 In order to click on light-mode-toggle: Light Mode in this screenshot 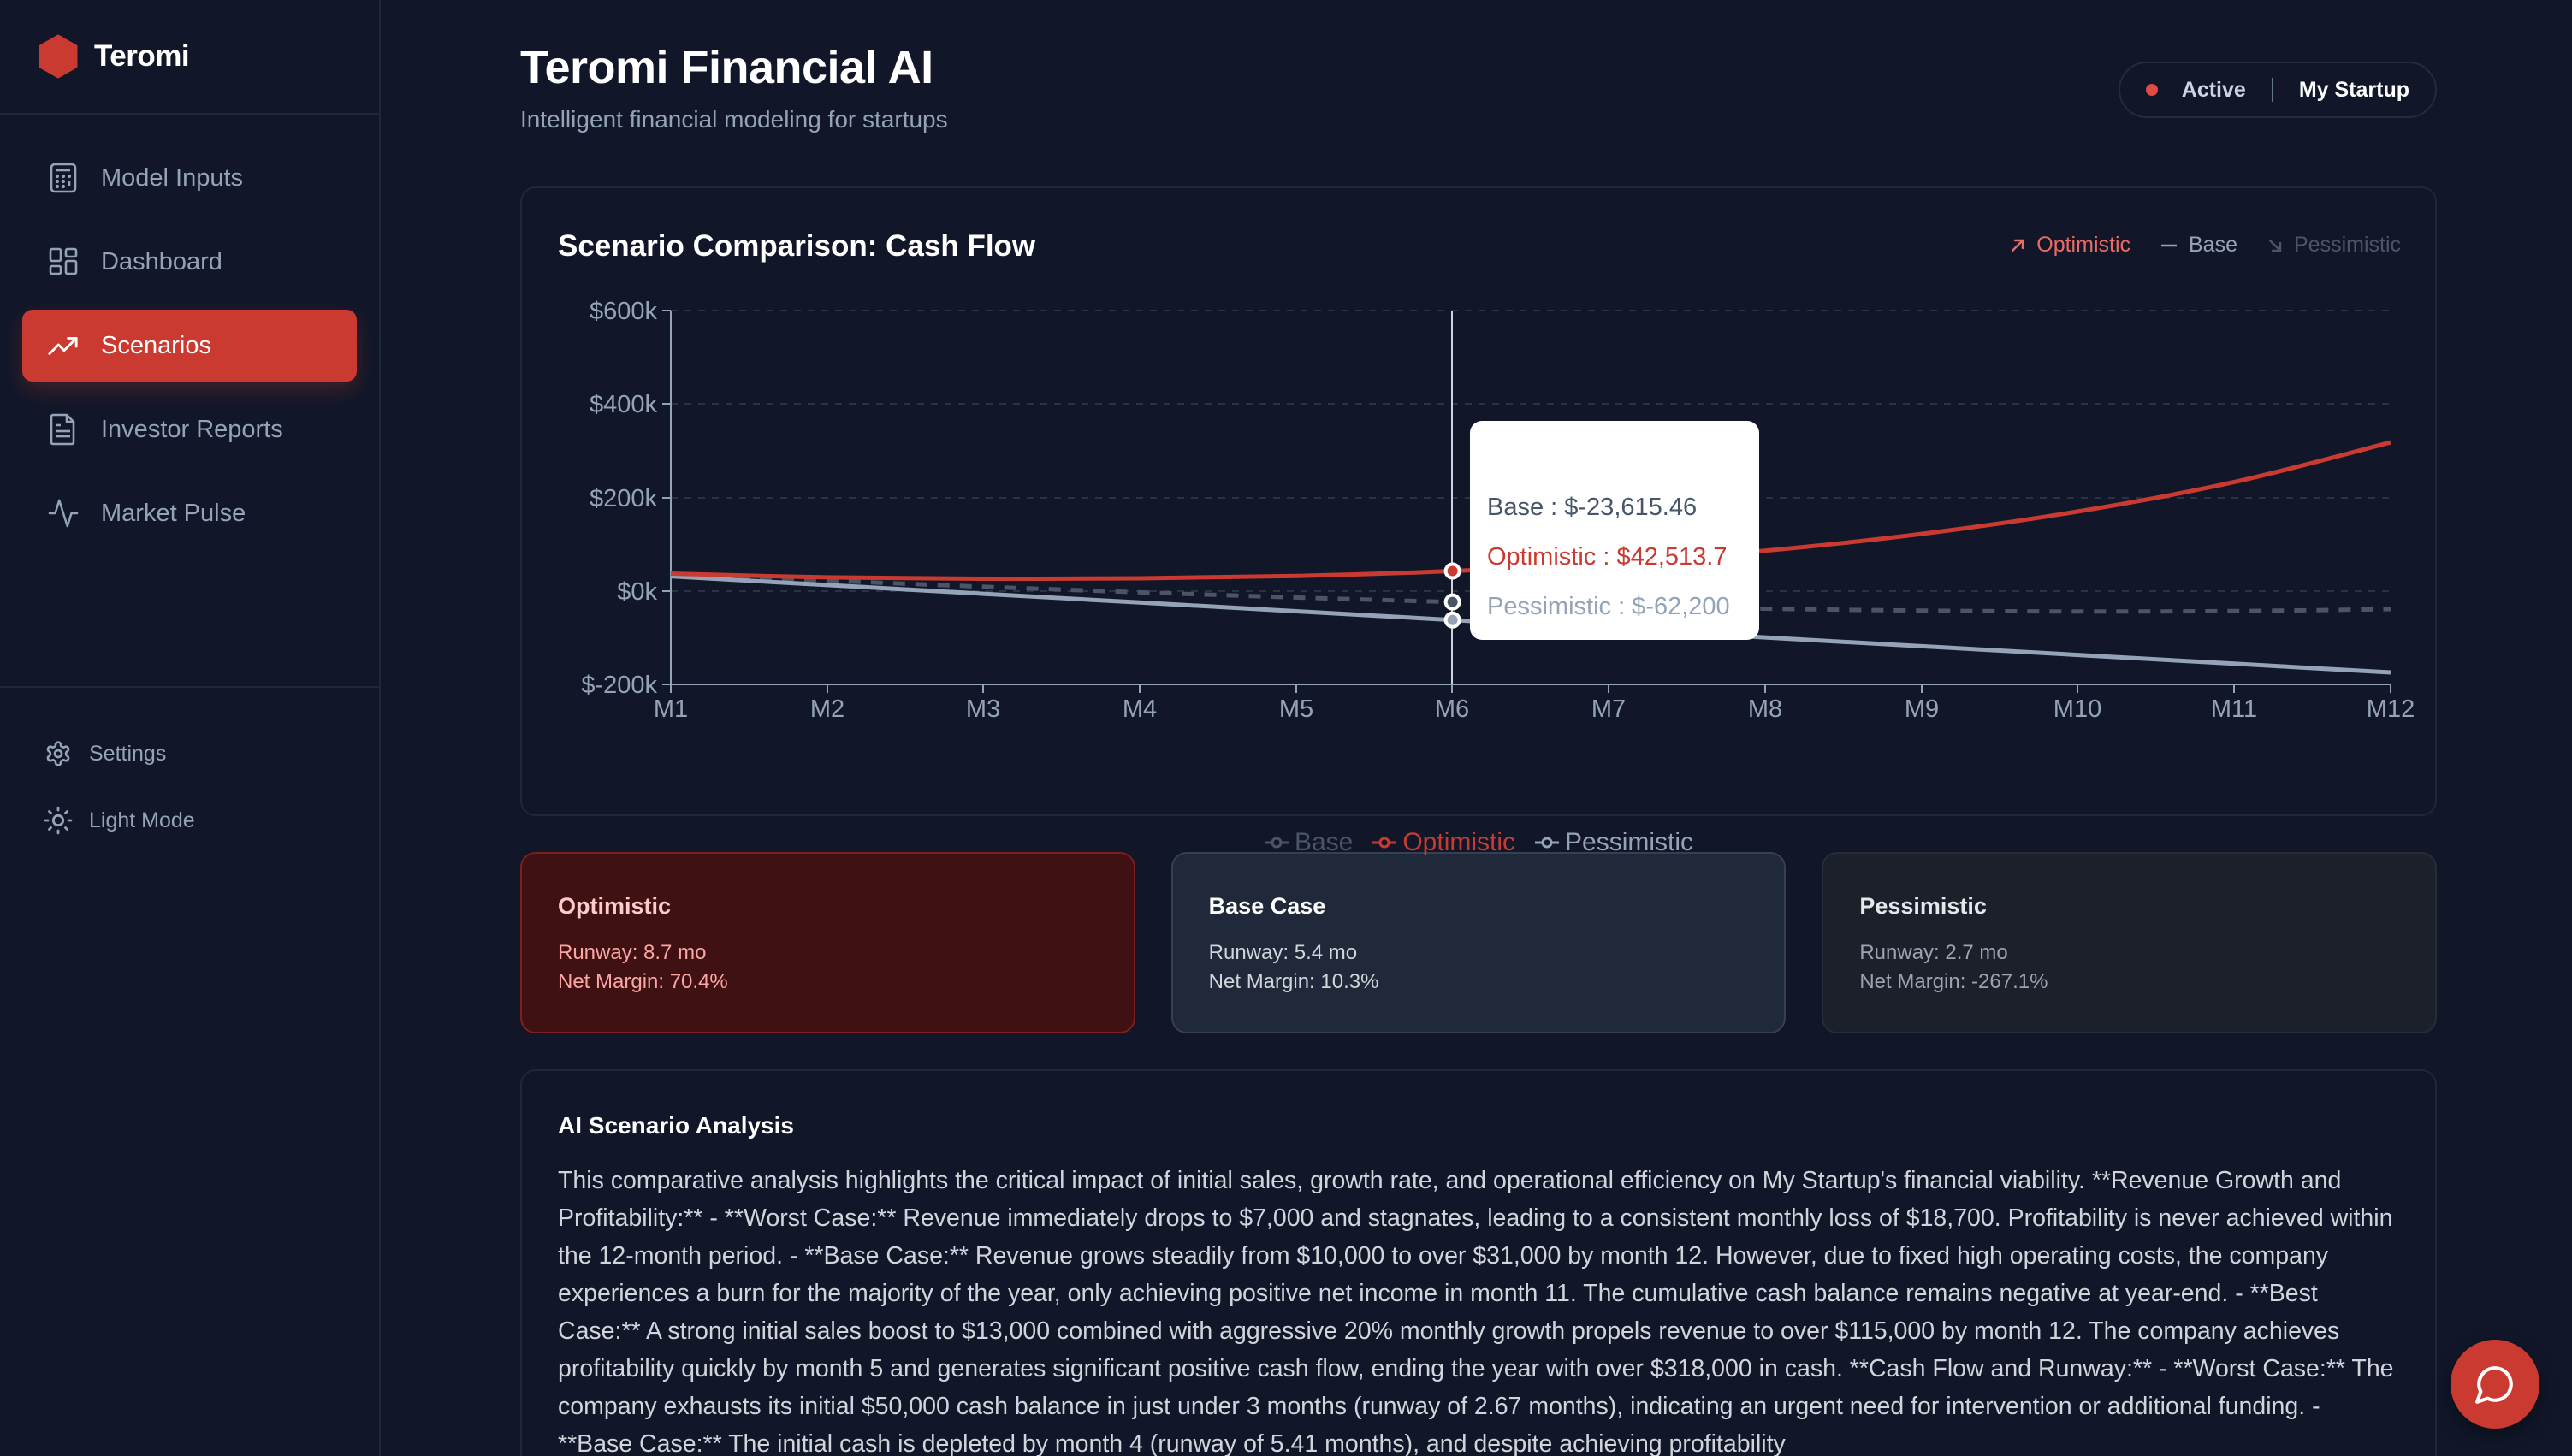, I will do `click(211, 820)`.